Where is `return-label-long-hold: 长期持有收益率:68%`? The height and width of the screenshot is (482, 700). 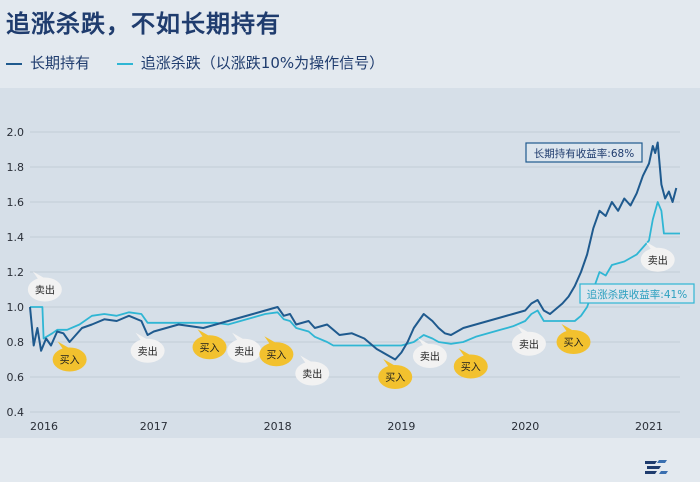 return-label-long-hold: 长期持有收益率:68% is located at coordinates (584, 152).